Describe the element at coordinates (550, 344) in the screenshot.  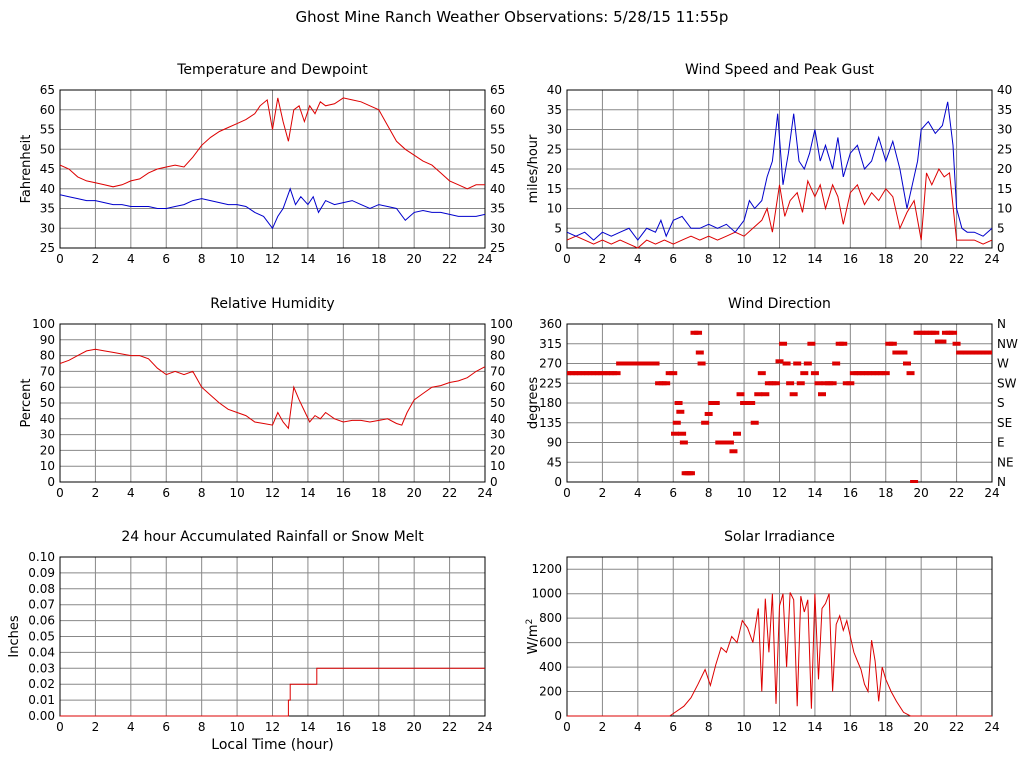
I see `y-tick-label: 315` at that location.